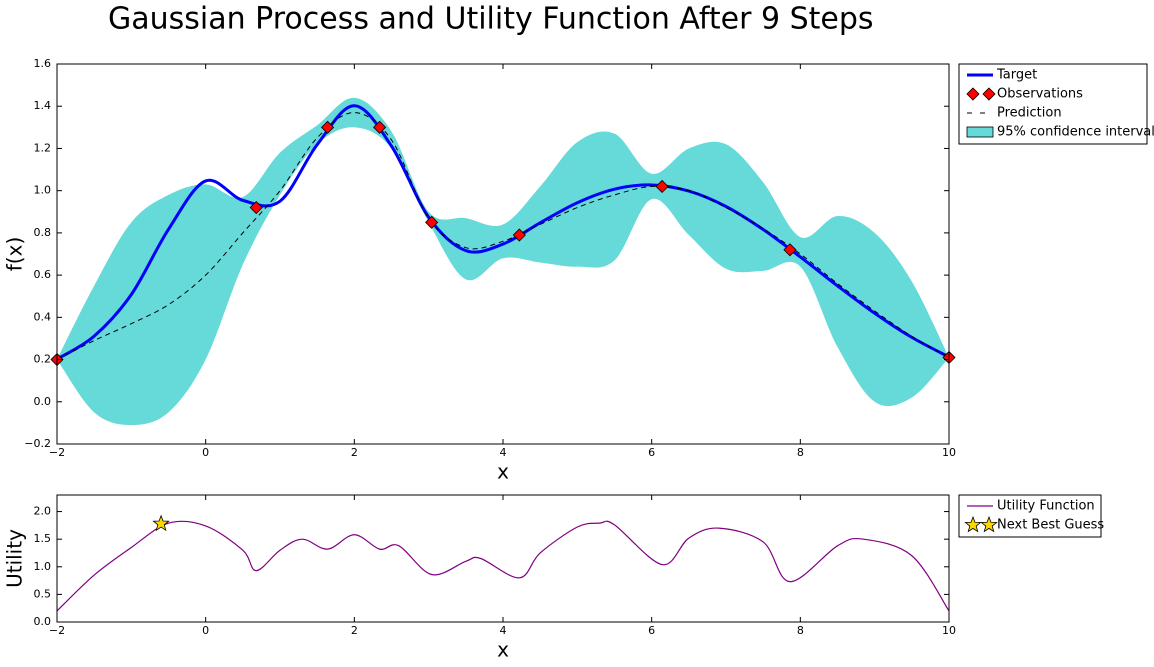  Describe the element at coordinates (43, 105) in the screenshot. I see `y-tick-label: 1.4` at that location.